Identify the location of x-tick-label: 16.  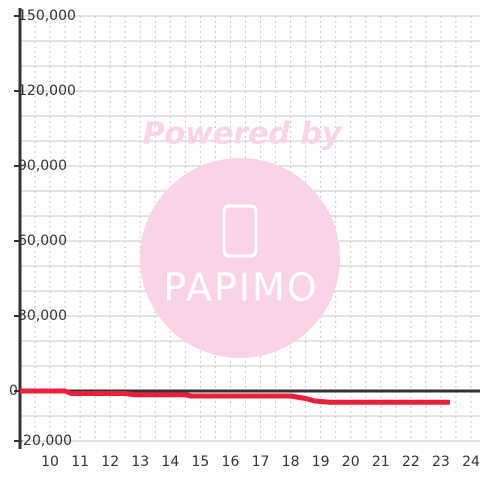
(231, 462).